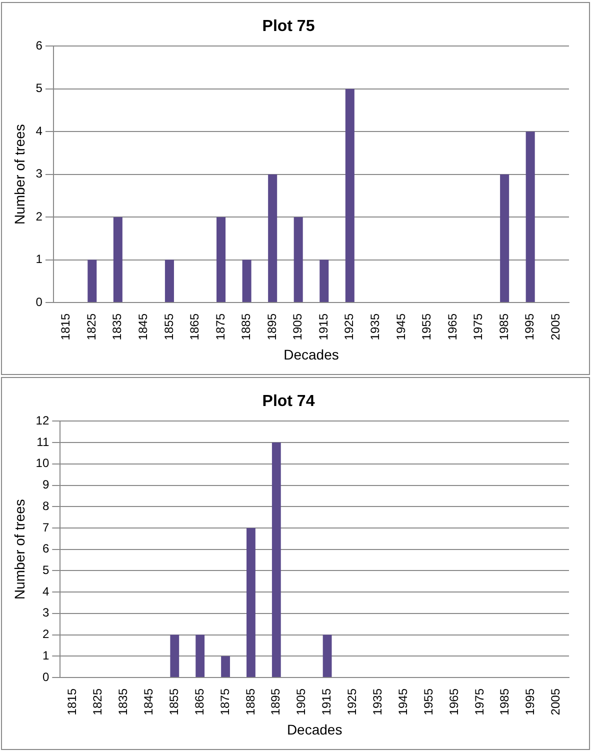 The width and height of the screenshot is (591, 754). Describe the element at coordinates (288, 27) in the screenshot. I see `chart-title: Plot 75` at that location.